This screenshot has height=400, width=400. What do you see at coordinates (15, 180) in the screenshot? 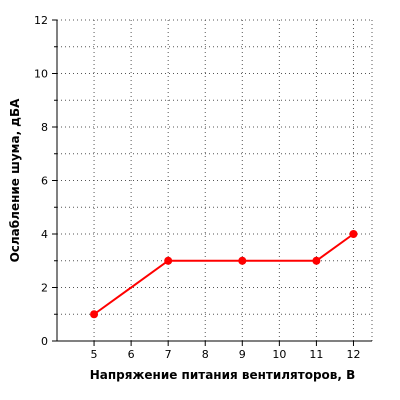
I see `y-axis-title: Ослабление шума, дБА` at bounding box center [15, 180].